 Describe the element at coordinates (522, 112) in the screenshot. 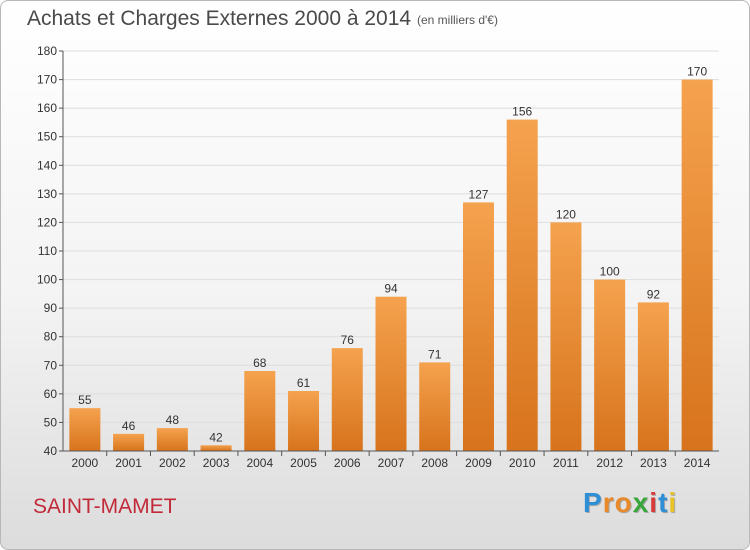

I see `data-label: 156` at that location.